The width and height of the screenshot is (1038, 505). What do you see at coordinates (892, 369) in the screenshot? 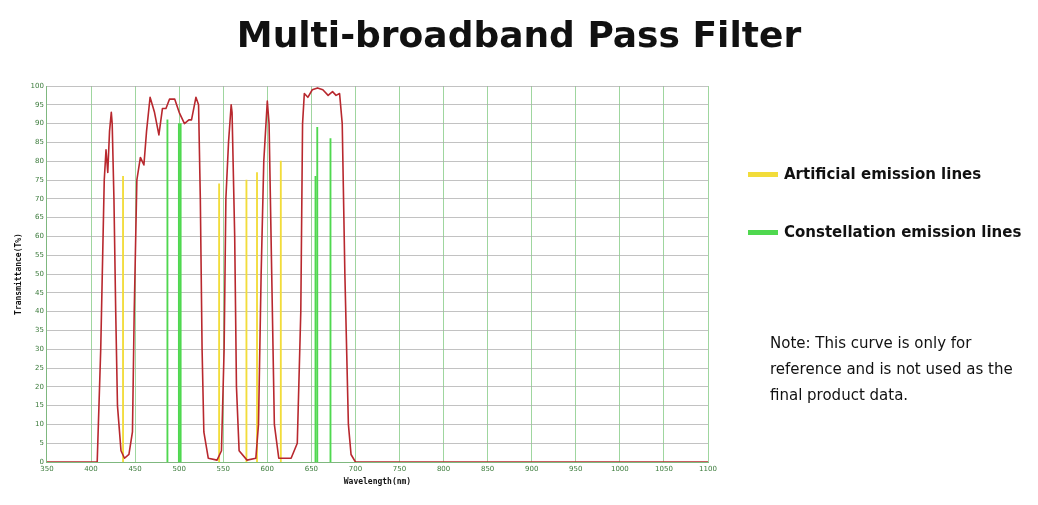
I see `text: Note: This curve is only for reference and is not used as the final product data.` at bounding box center [892, 369].